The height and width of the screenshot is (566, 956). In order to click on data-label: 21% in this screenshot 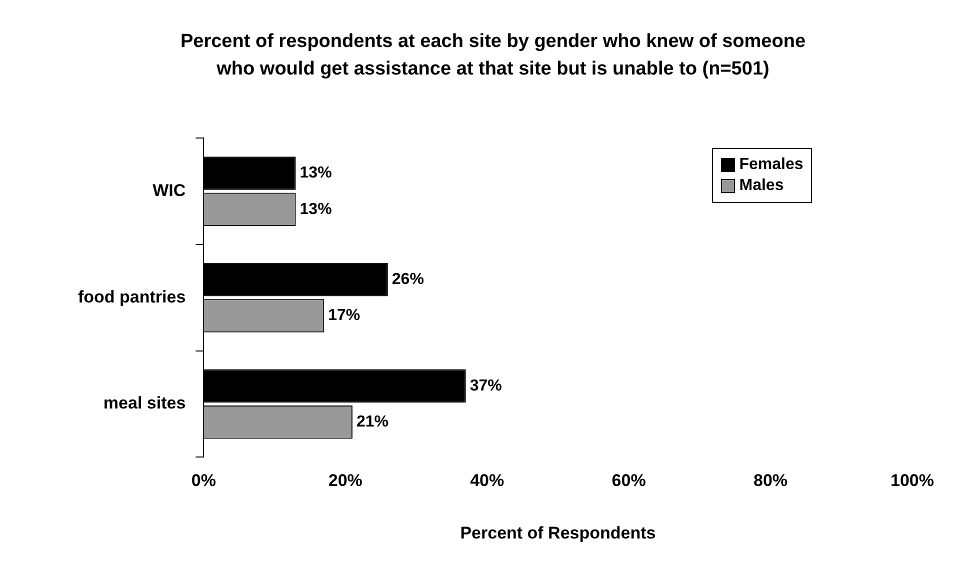, I will do `click(372, 422)`.